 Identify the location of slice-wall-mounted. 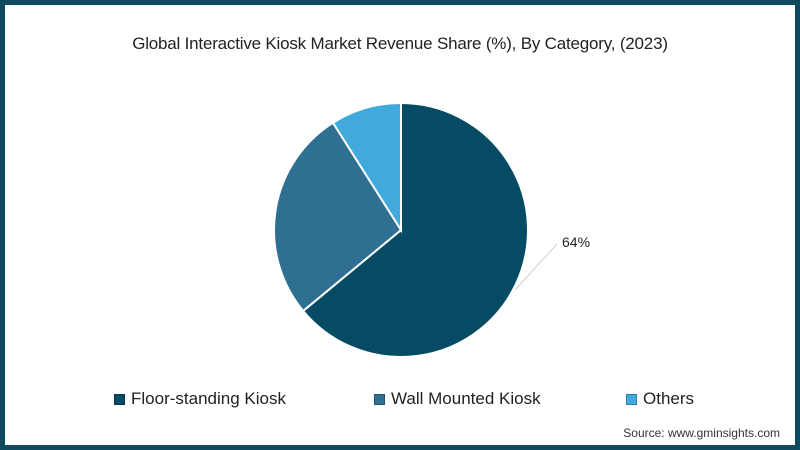
(338, 217).